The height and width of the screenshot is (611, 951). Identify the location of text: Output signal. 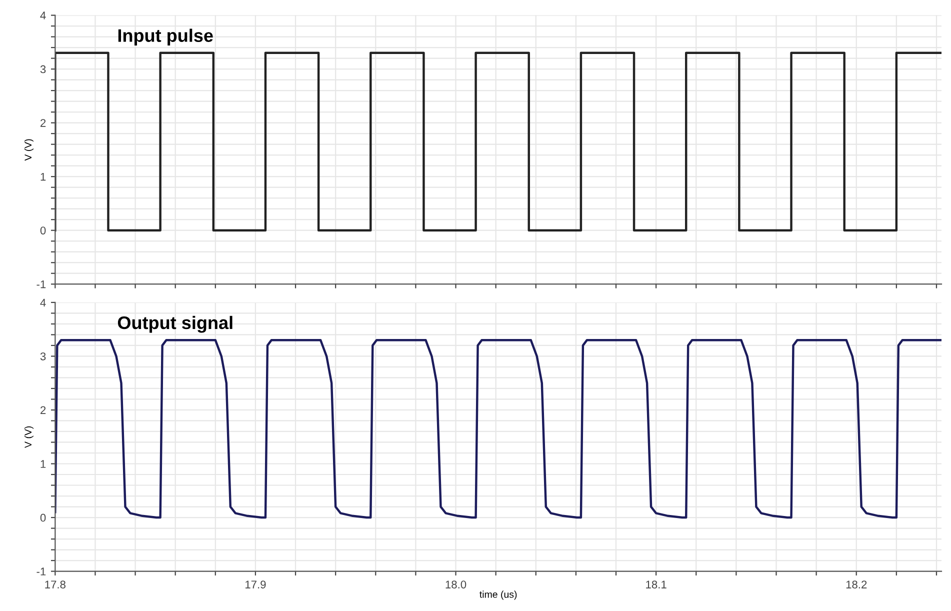
(175, 324).